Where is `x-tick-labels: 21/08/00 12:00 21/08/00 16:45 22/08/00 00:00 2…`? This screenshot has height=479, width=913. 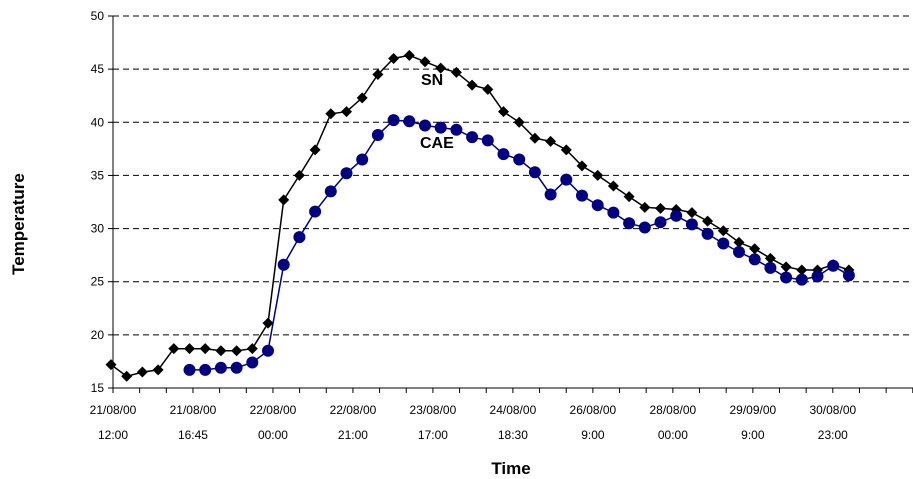 x-tick-labels: 21/08/00 12:00 21/08/00 16:45 22/08/00 00:00 2… is located at coordinates (501, 415).